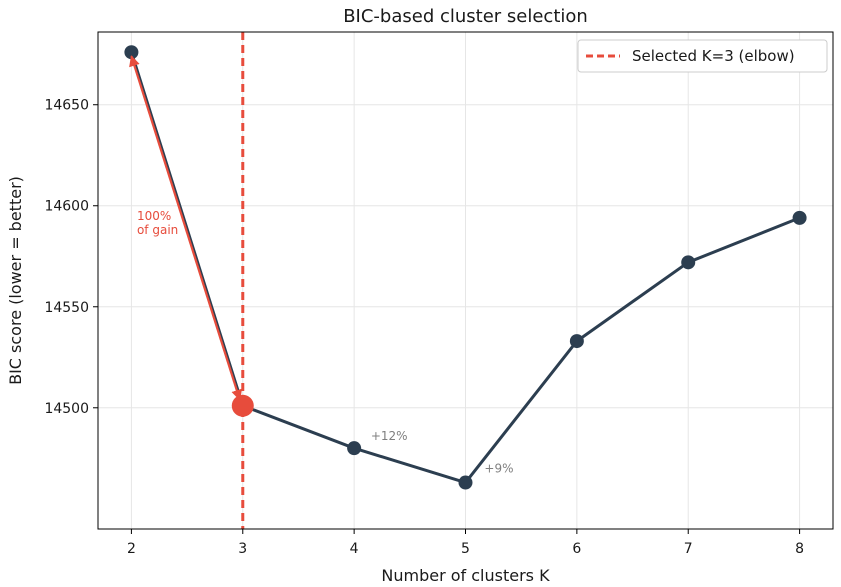 The height and width of the screenshot is (587, 841). Describe the element at coordinates (465, 16) in the screenshot. I see `chart-title: BIC-based cluster selection` at that location.